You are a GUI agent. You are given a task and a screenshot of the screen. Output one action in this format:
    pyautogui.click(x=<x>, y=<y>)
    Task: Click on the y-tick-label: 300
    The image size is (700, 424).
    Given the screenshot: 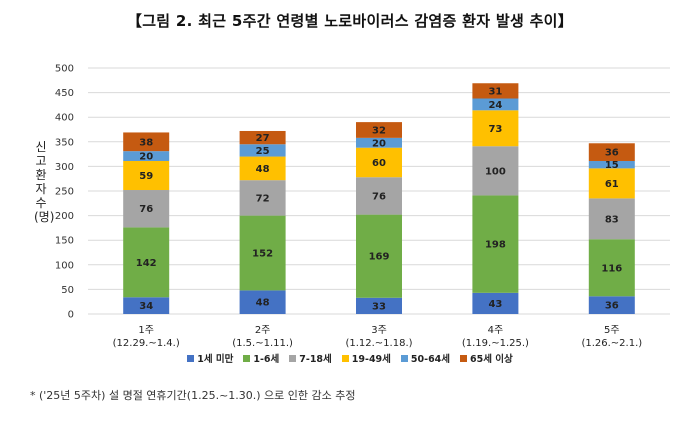 What is the action you would take?
    pyautogui.click(x=64, y=167)
    